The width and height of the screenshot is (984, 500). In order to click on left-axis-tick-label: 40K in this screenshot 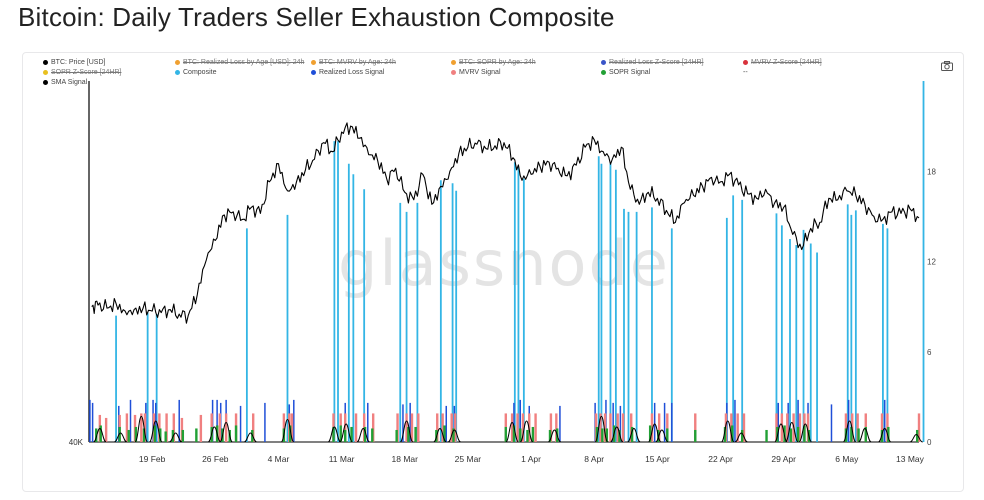, I will do `click(76, 442)`.